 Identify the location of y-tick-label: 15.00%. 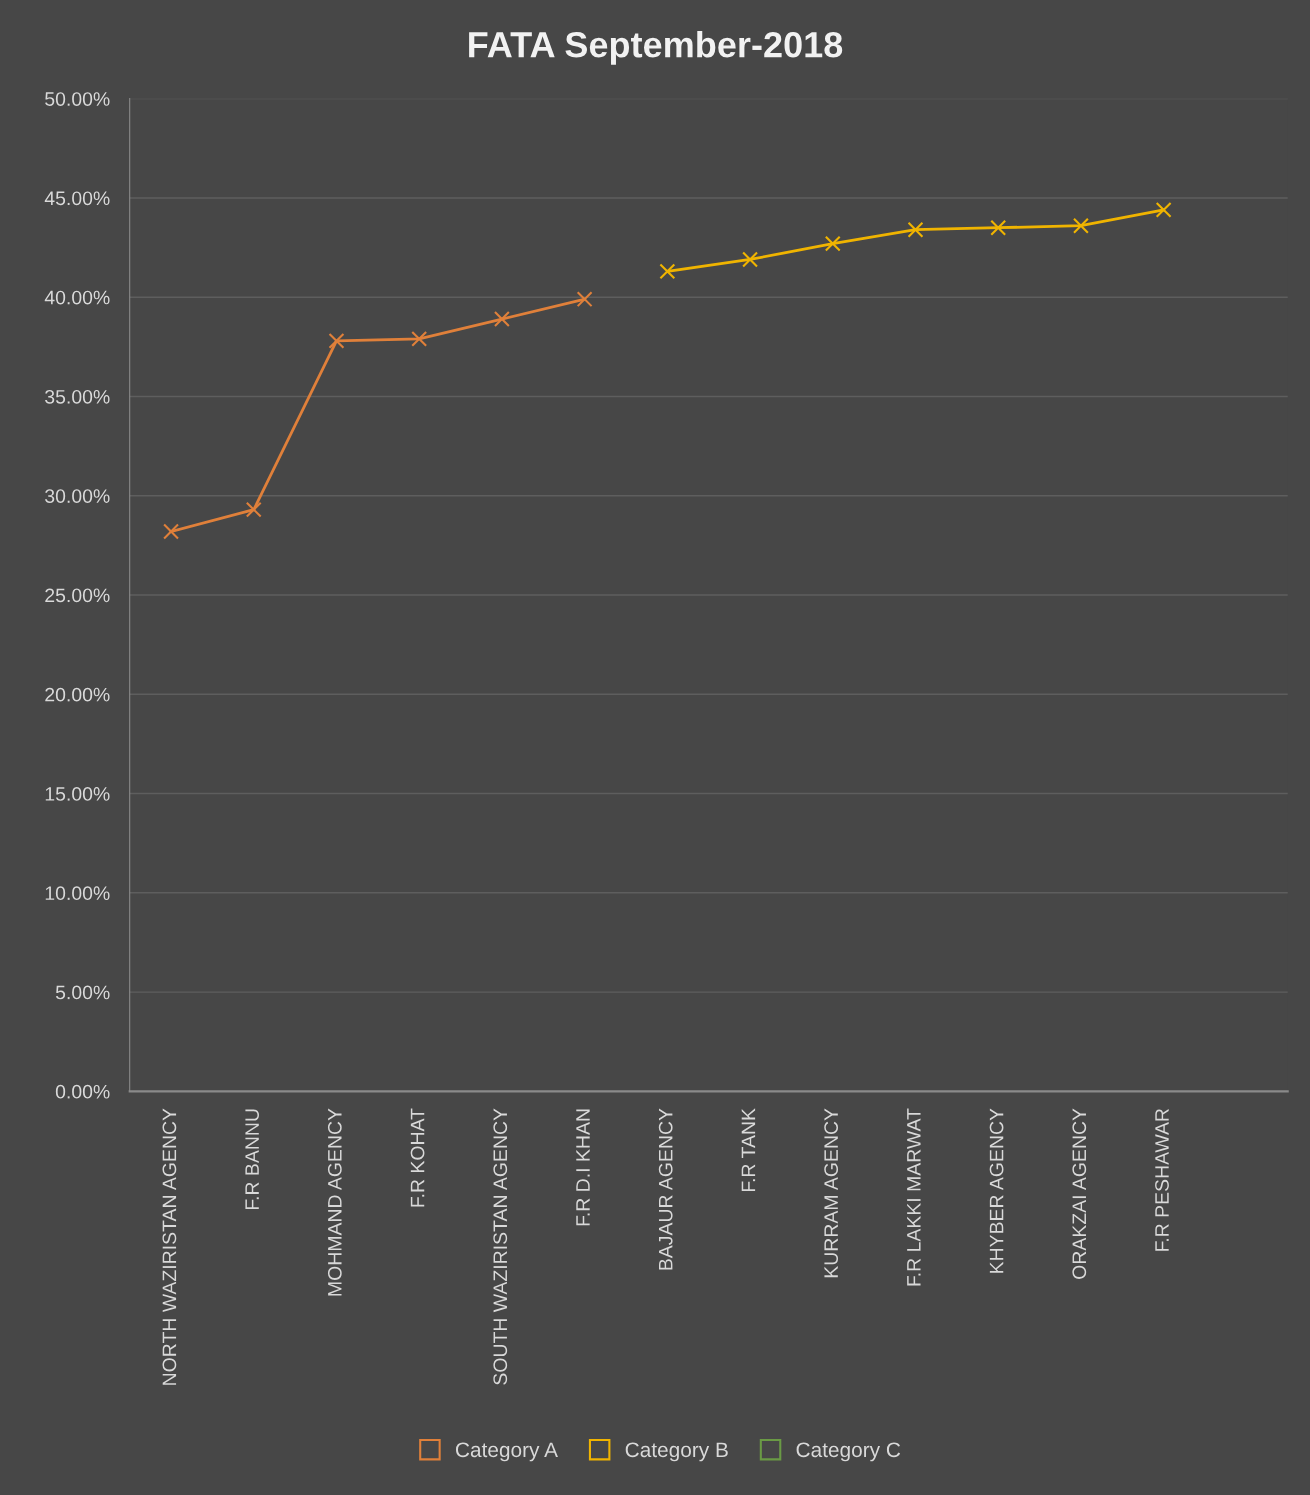
(77, 794).